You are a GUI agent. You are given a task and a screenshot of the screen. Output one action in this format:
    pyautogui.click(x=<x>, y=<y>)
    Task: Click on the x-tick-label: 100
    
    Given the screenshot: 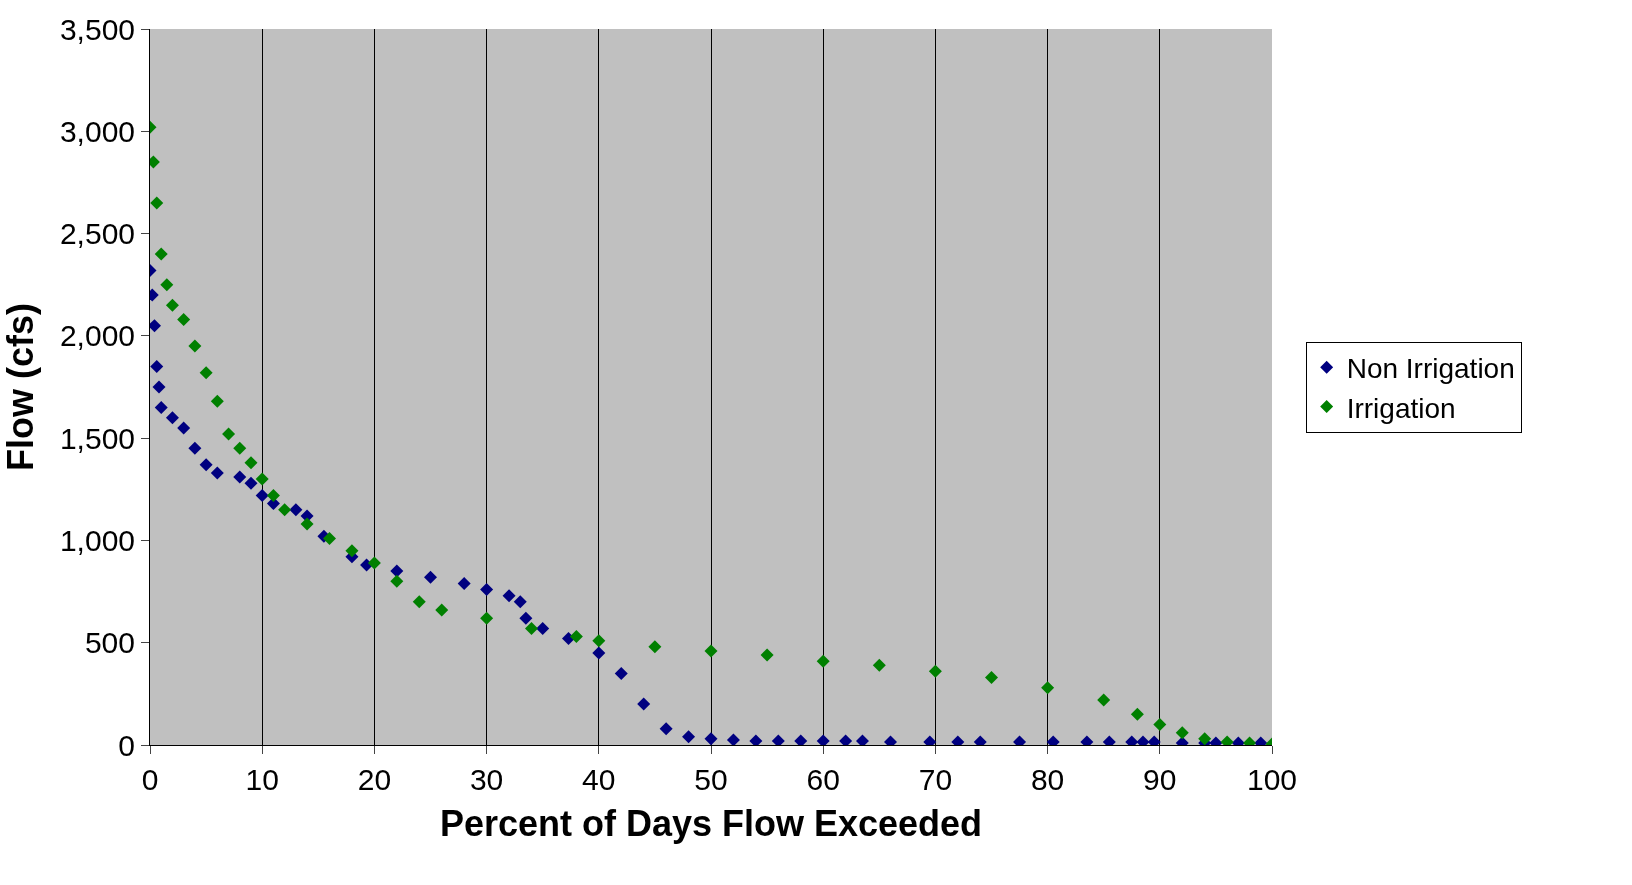 What is the action you would take?
    pyautogui.click(x=1272, y=779)
    